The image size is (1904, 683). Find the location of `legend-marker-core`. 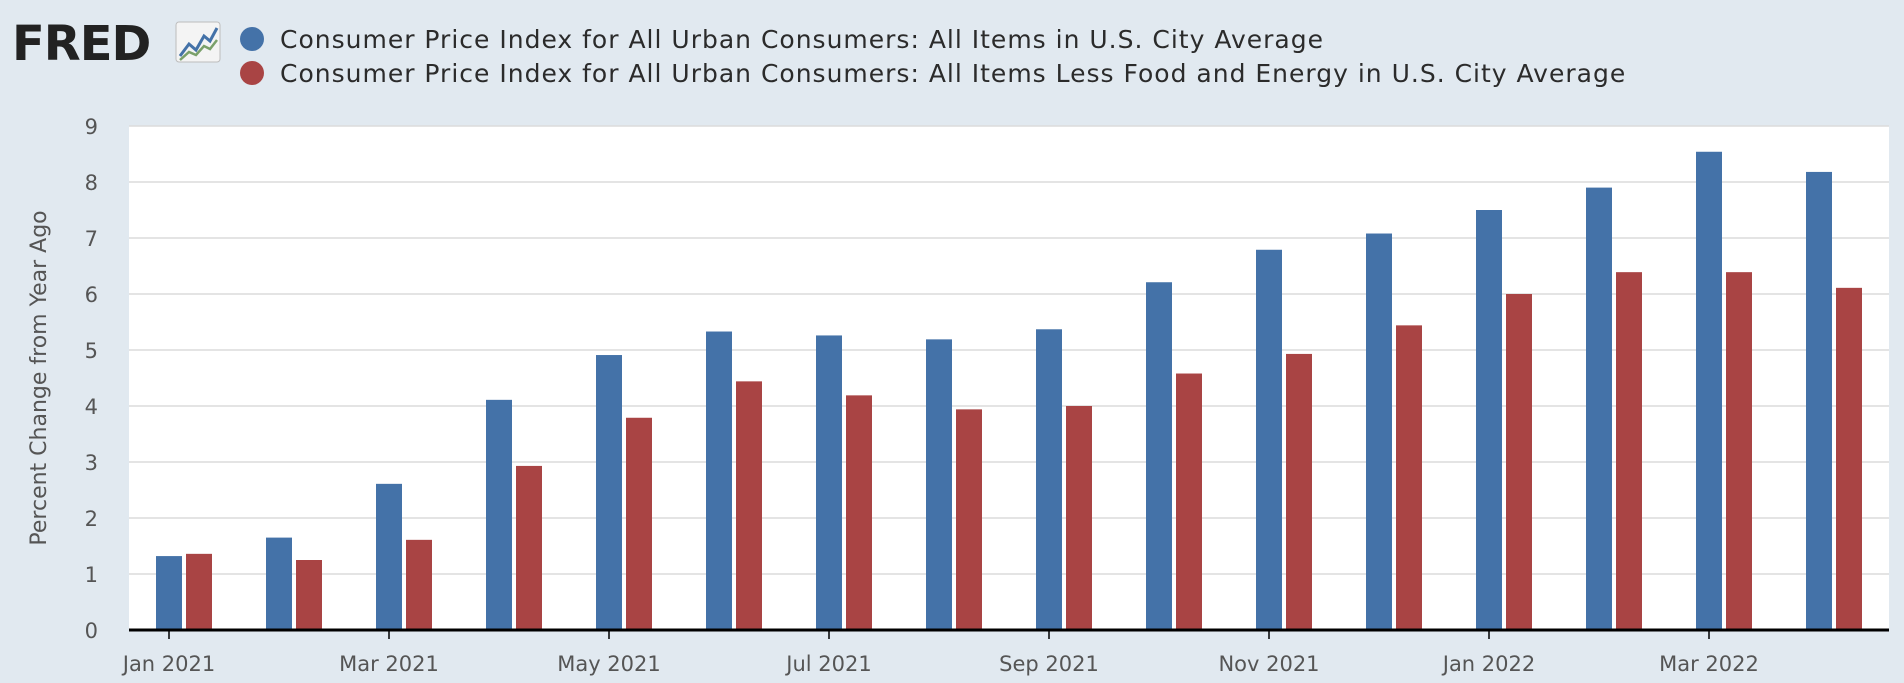

legend-marker-core is located at coordinates (252, 73).